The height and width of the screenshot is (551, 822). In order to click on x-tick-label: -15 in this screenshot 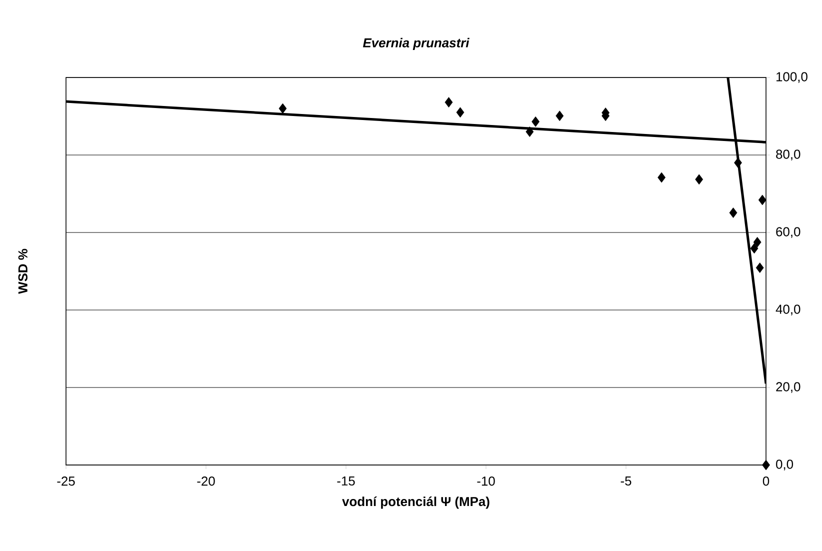, I will do `click(346, 481)`.